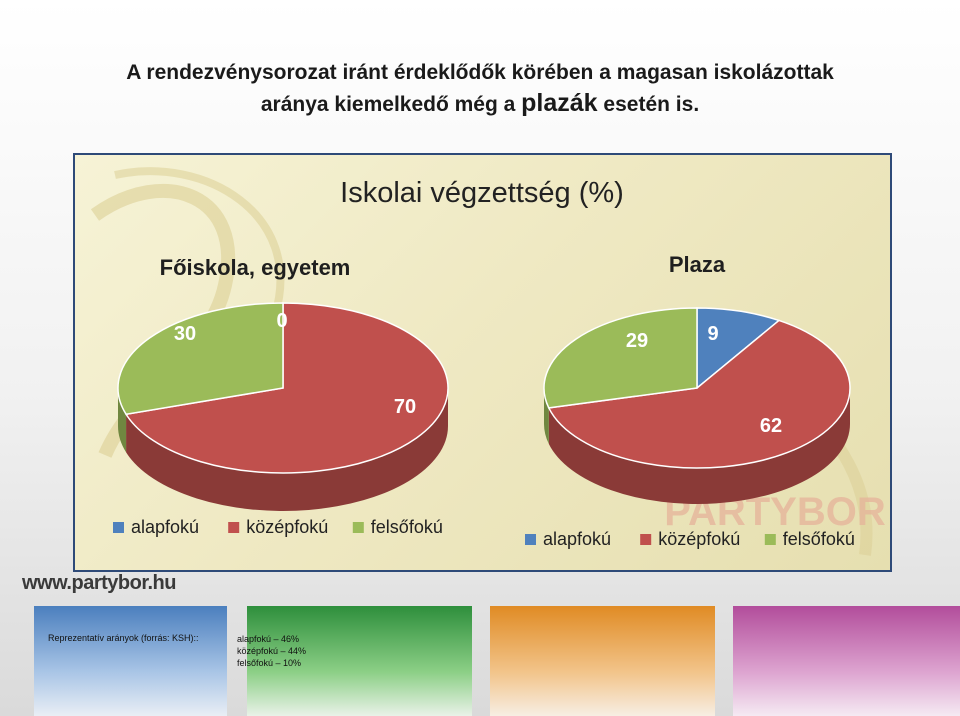 The height and width of the screenshot is (716, 960). I want to click on website-url: www.partybor.hu, so click(99, 583).